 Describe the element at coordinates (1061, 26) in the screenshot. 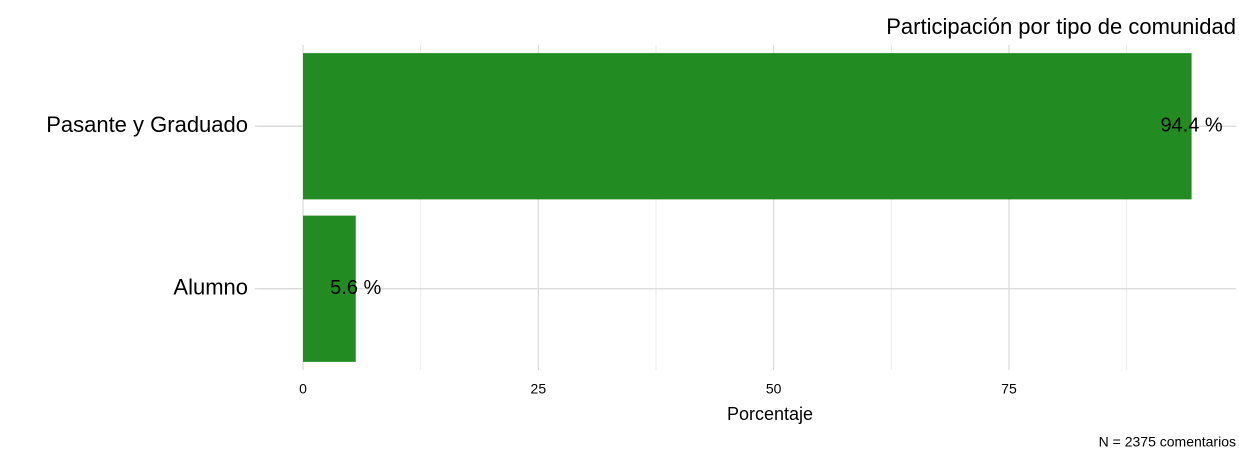

I see `chart-title: Participación por tipo de comunidad` at that location.